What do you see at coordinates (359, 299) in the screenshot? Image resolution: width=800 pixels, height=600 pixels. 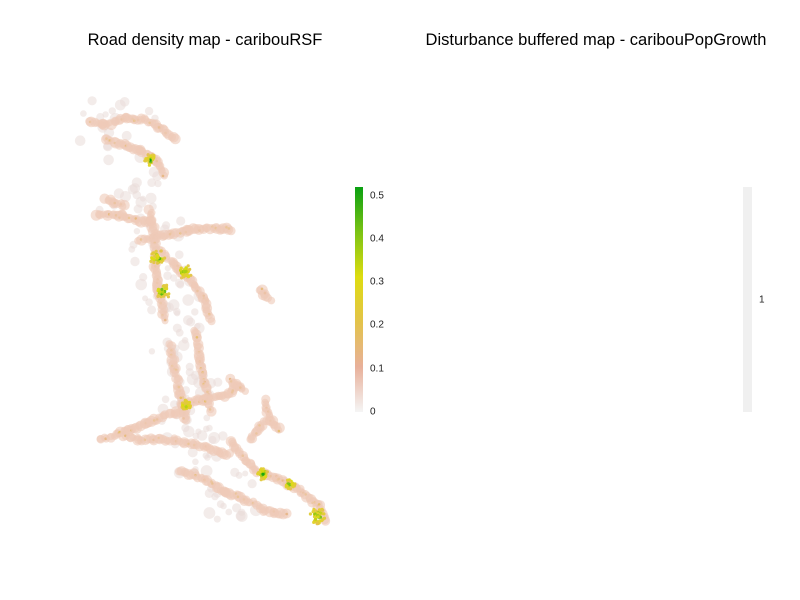 I see `road-density-colorbar` at bounding box center [359, 299].